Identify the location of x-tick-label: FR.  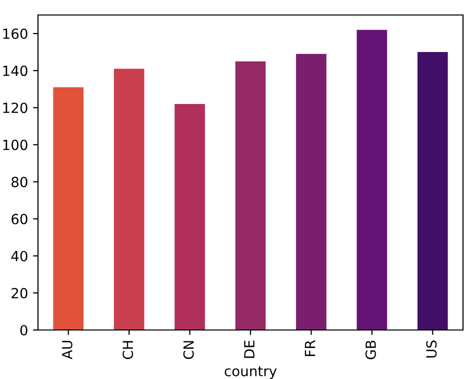
(310, 348).